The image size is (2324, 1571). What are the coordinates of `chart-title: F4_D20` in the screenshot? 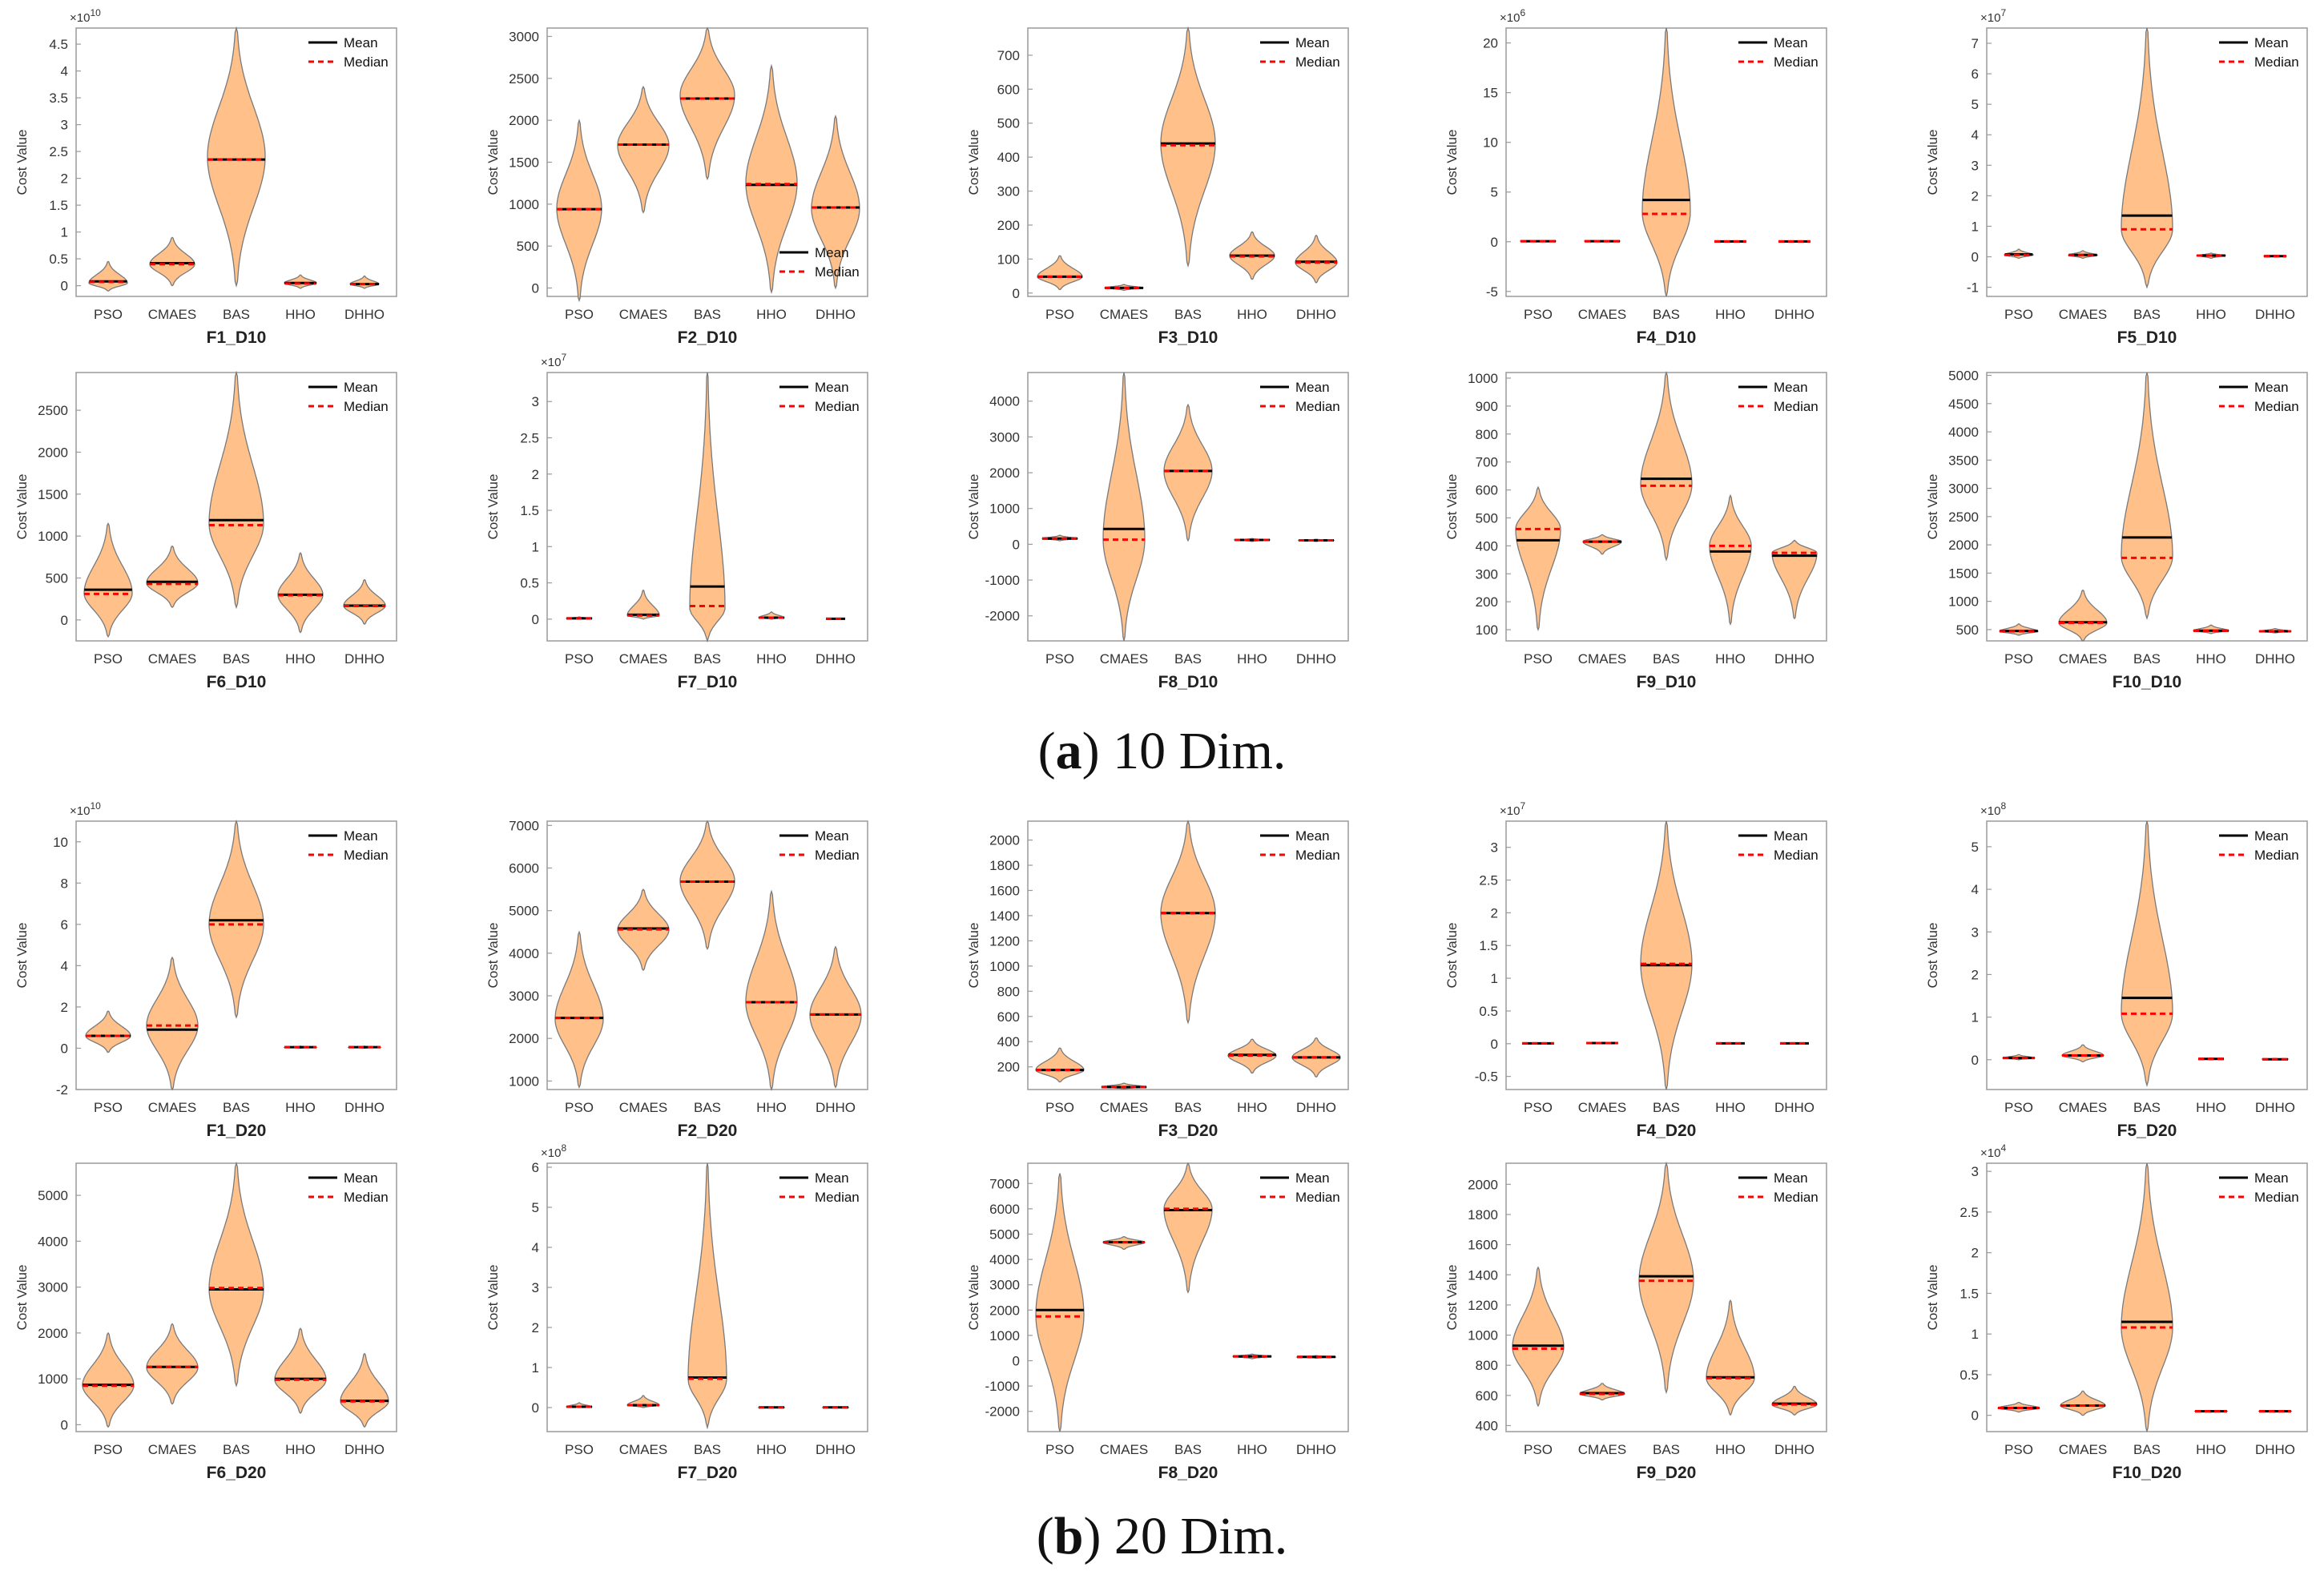 It's located at (1667, 1131).